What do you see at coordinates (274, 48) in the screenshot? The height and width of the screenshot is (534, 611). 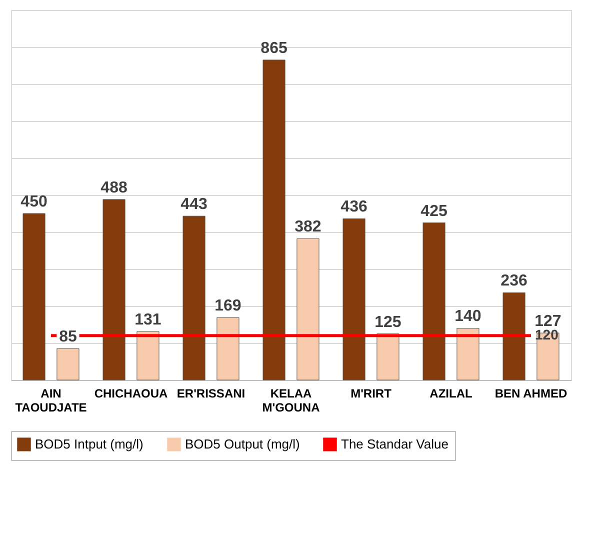 I see `data-label: 865` at bounding box center [274, 48].